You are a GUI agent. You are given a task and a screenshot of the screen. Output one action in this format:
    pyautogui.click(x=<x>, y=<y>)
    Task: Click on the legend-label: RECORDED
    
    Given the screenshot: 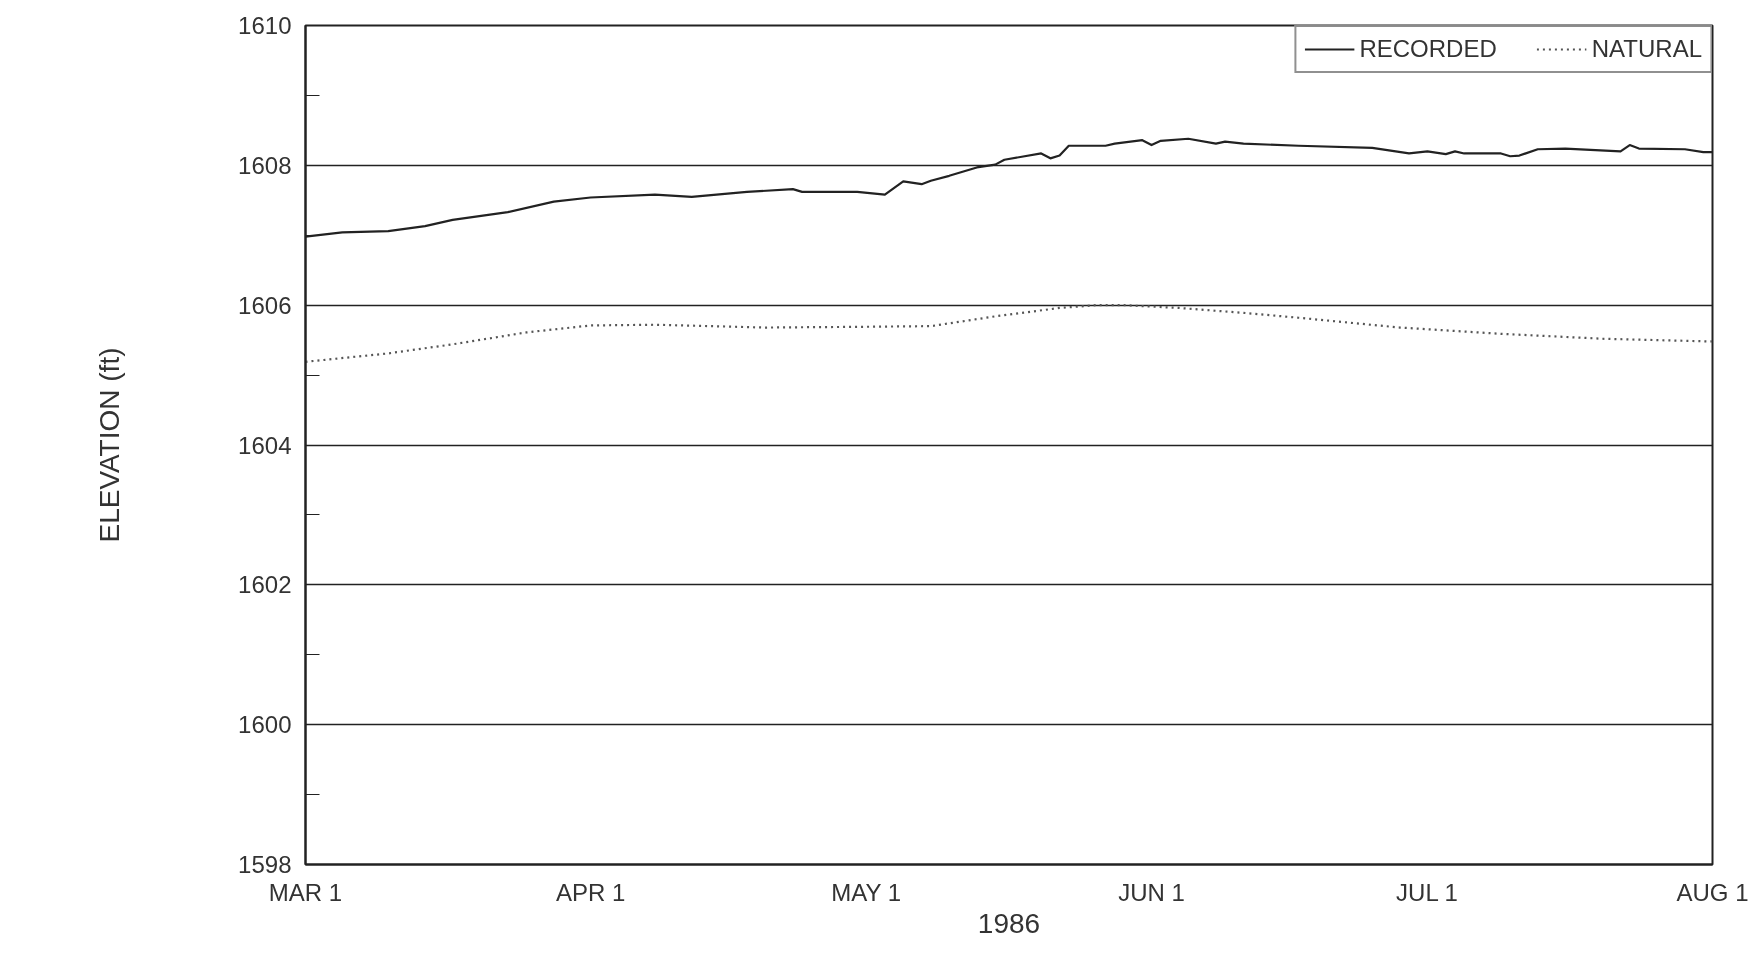 What is the action you would take?
    pyautogui.click(x=1428, y=49)
    